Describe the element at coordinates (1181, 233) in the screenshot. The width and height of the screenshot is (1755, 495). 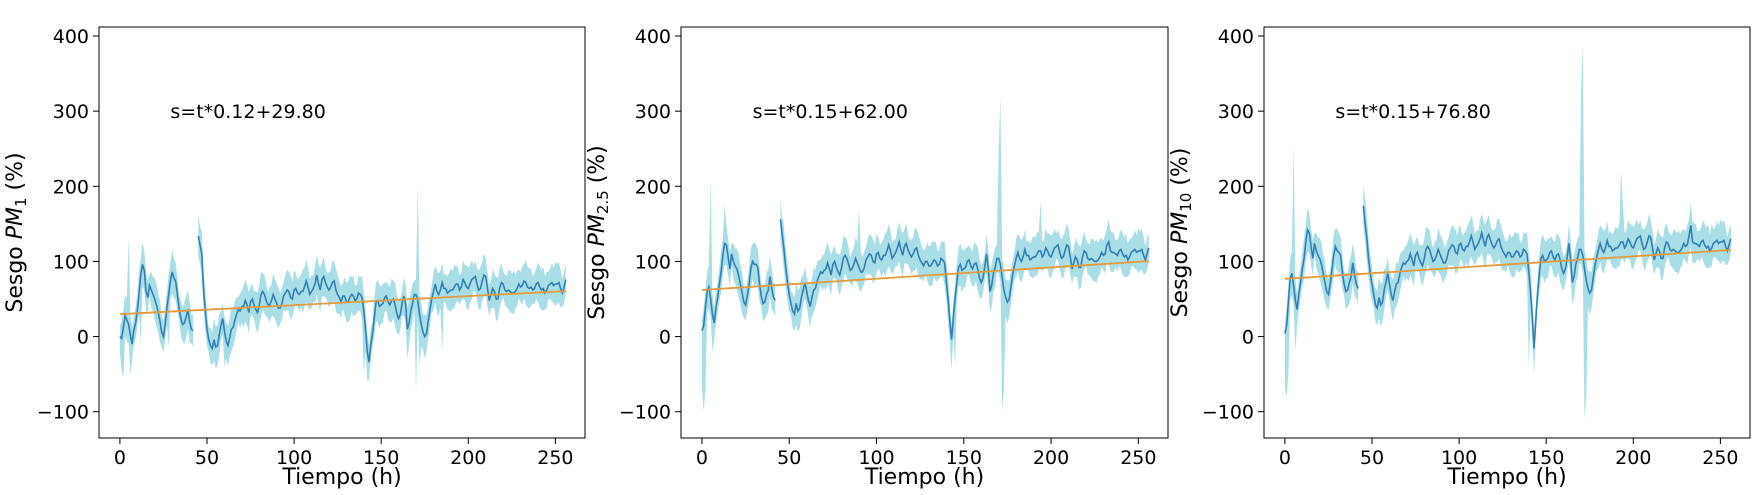
I see `y-axis-label: Sesgo PM10 (%)` at that location.